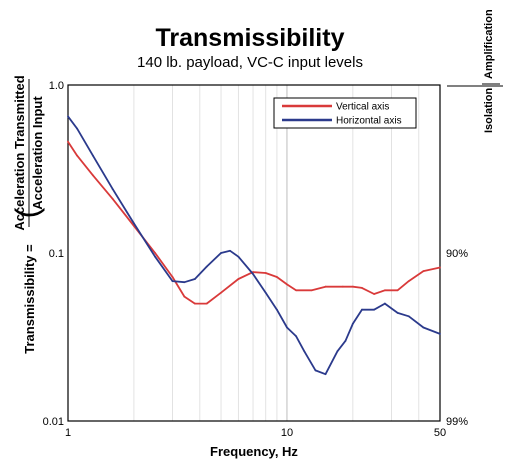 The width and height of the screenshot is (506, 466). Describe the element at coordinates (457, 422) in the screenshot. I see `right-tick-label: 99%` at that location.